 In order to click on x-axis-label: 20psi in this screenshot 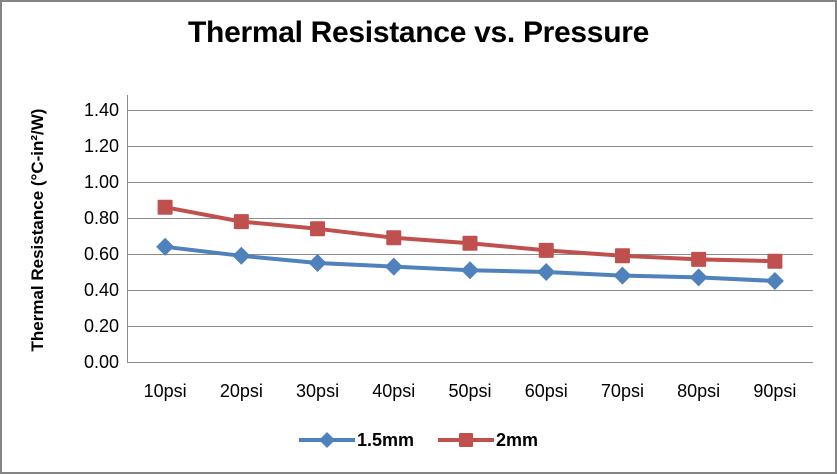, I will do `click(241, 391)`.